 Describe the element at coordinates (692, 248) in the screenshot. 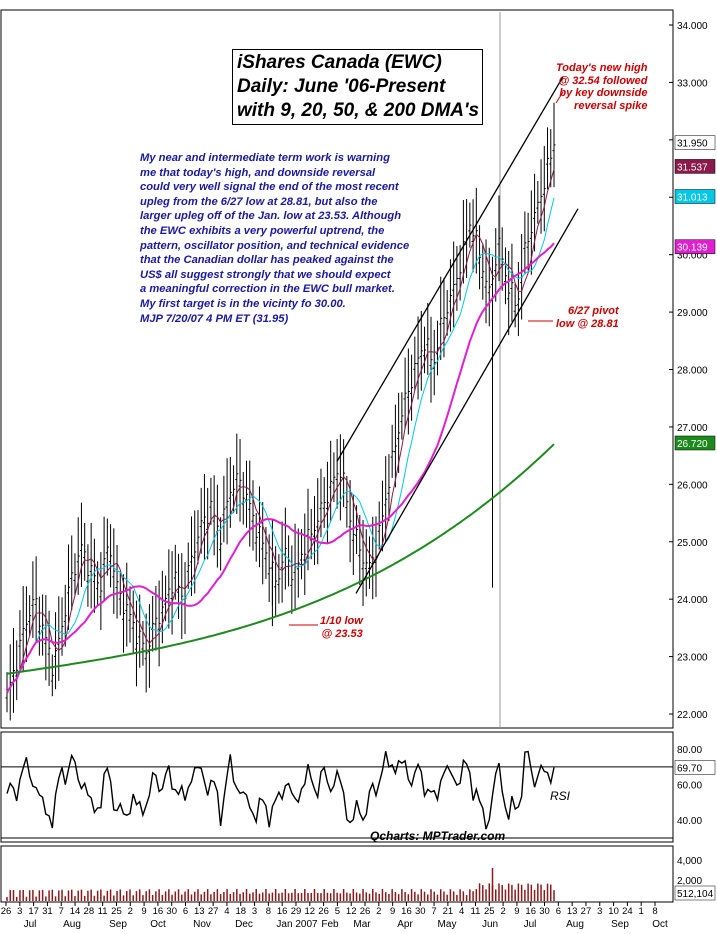

I see `price-value-tag: 30.139` at that location.